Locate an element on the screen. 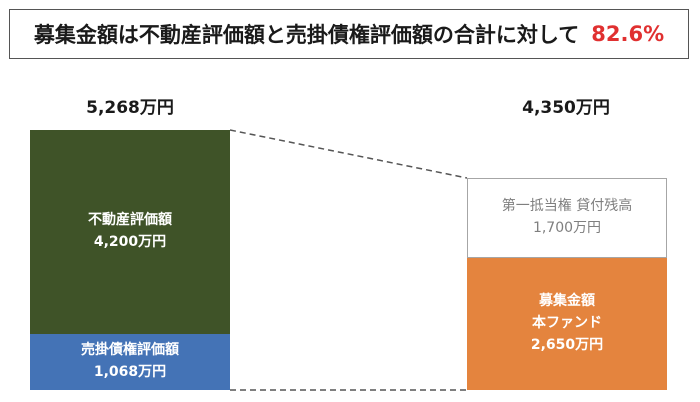  fund-raise-value: 2,650万円 is located at coordinates (567, 344).